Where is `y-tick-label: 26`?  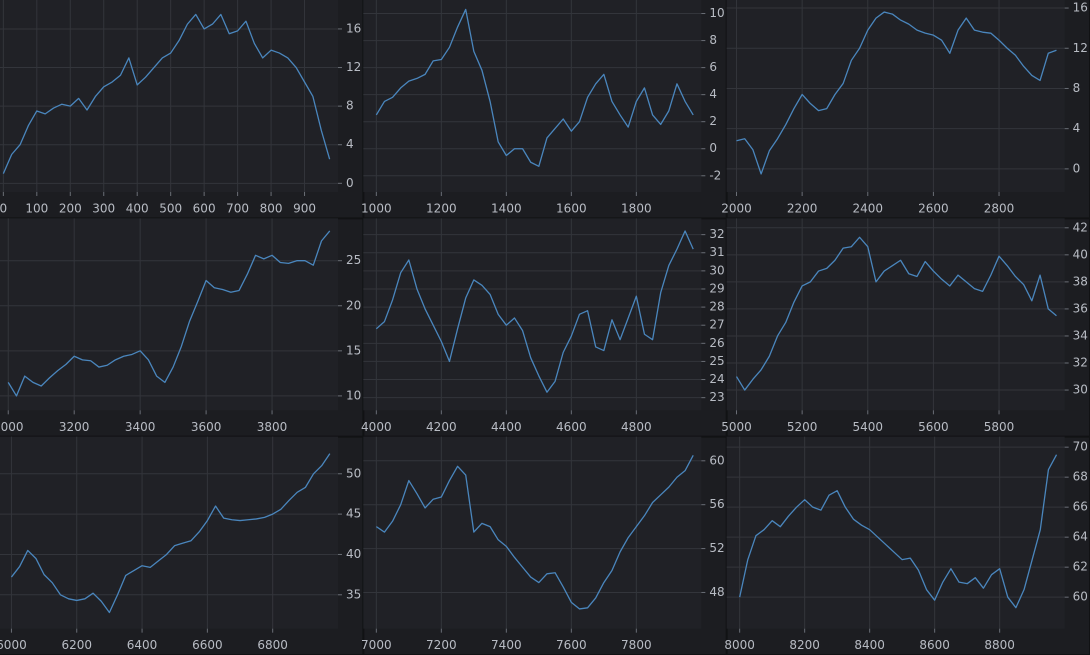
y-tick-label: 26 is located at coordinates (716, 343).